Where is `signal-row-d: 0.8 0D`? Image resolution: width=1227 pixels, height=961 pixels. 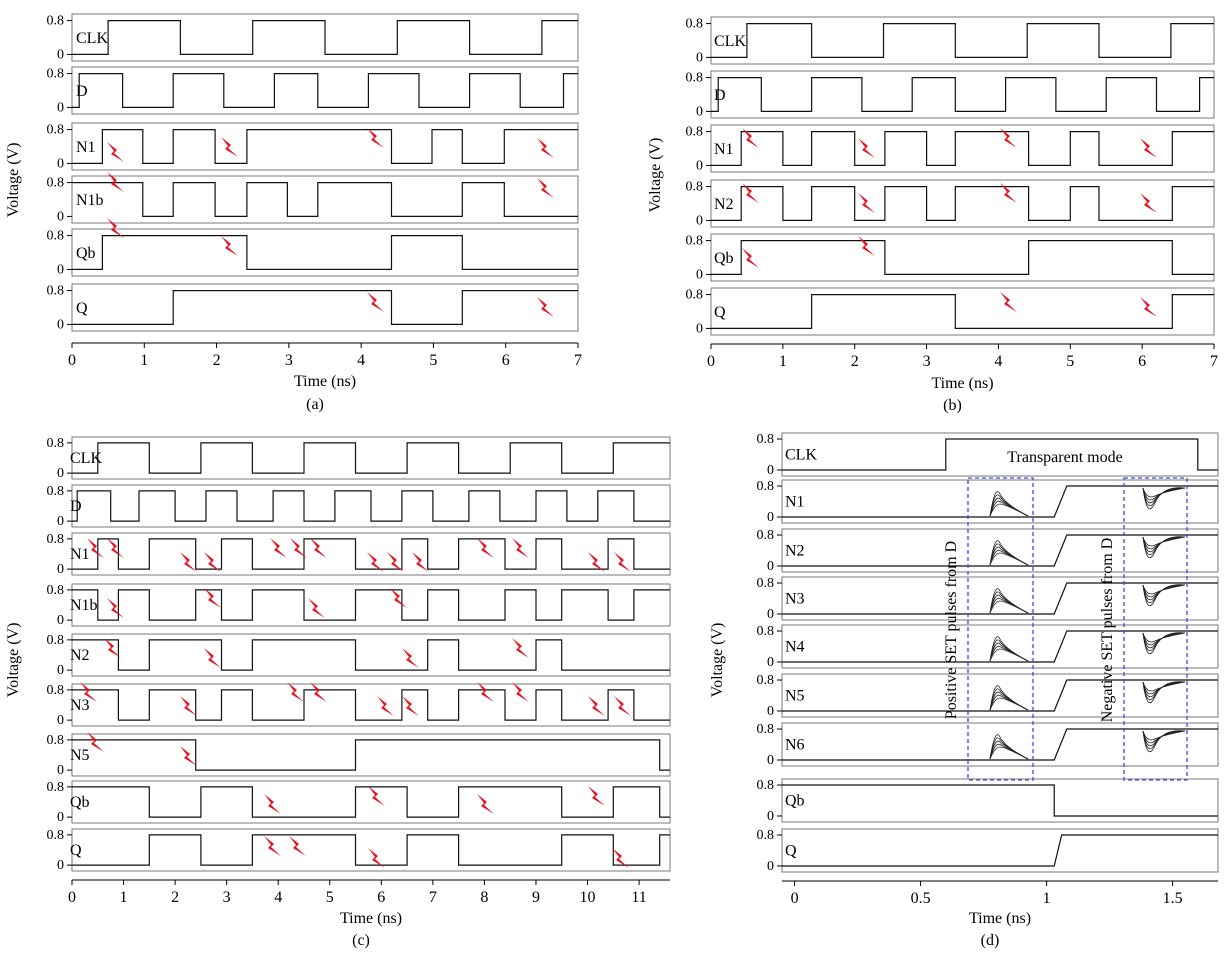
signal-row-d: 0.8 0D is located at coordinates (359, 506).